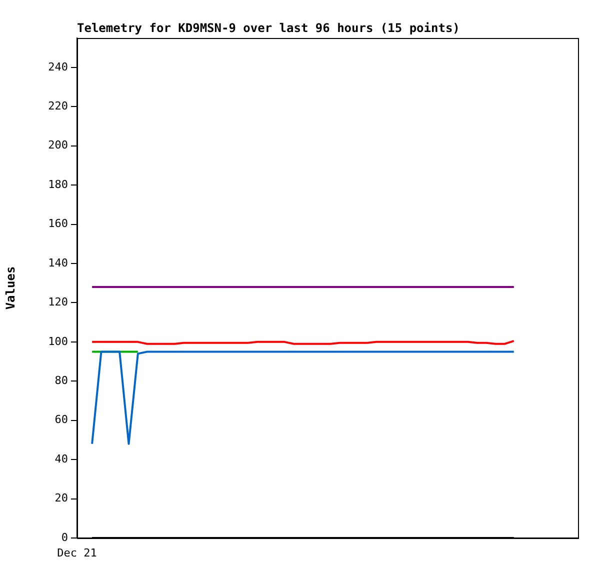 This screenshot has width=597, height=579. What do you see at coordinates (61, 380) in the screenshot?
I see `y-tick-label: 80` at bounding box center [61, 380].